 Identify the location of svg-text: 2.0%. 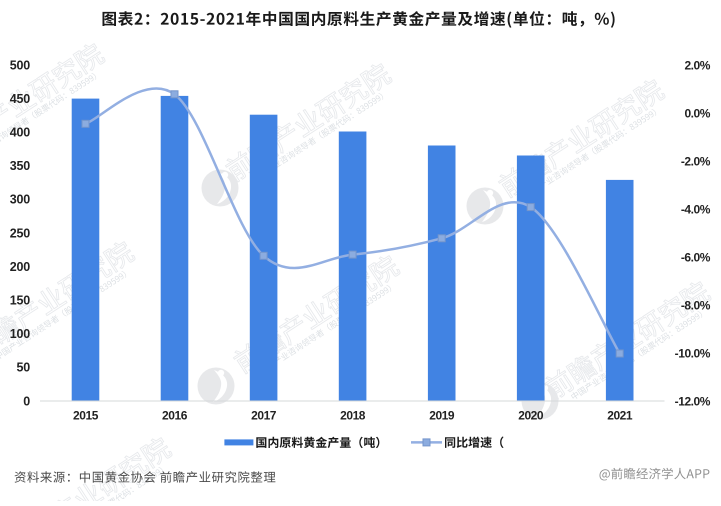
(697, 65).